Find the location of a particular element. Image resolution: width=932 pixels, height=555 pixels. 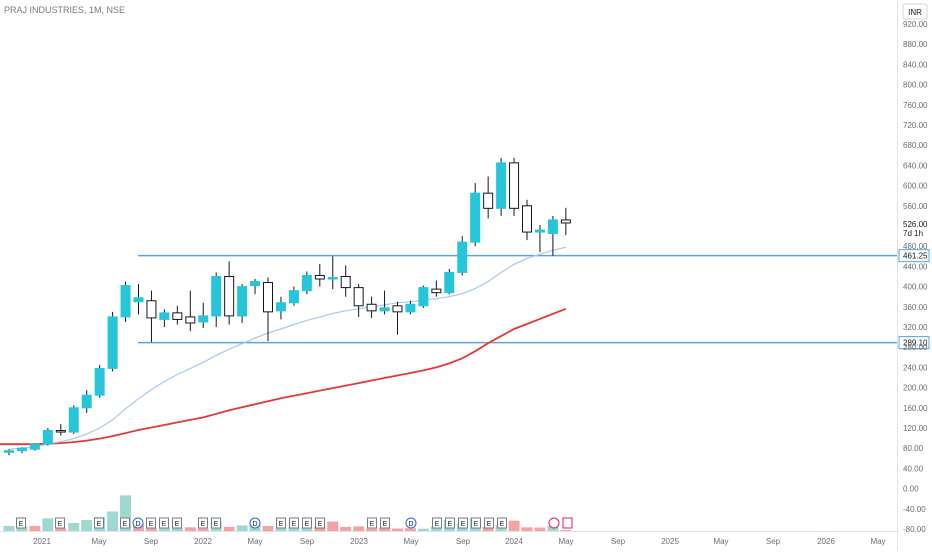

price-tick-label: 40.00 is located at coordinates (913, 468).